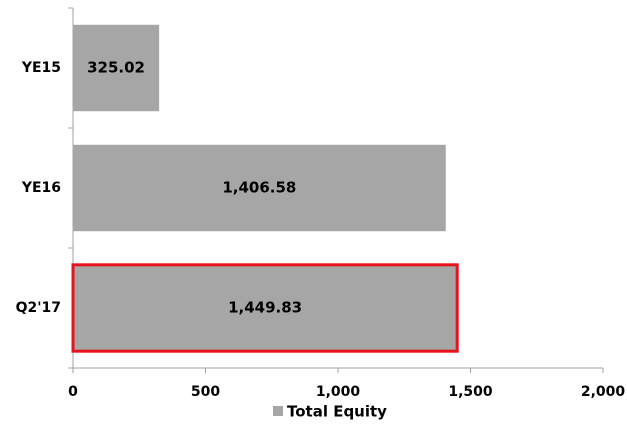 The width and height of the screenshot is (627, 424). What do you see at coordinates (41, 68) in the screenshot?
I see `y-tick-label: YE15` at bounding box center [41, 68].